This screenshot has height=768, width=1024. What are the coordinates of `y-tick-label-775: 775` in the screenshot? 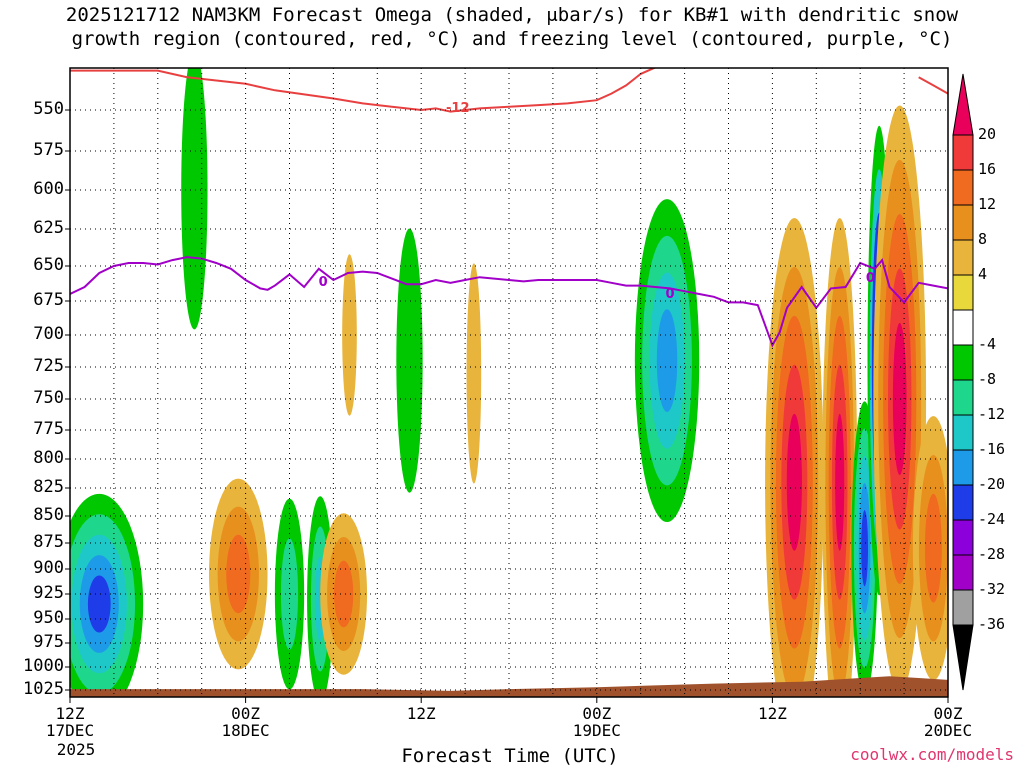 It's located at (48, 429).